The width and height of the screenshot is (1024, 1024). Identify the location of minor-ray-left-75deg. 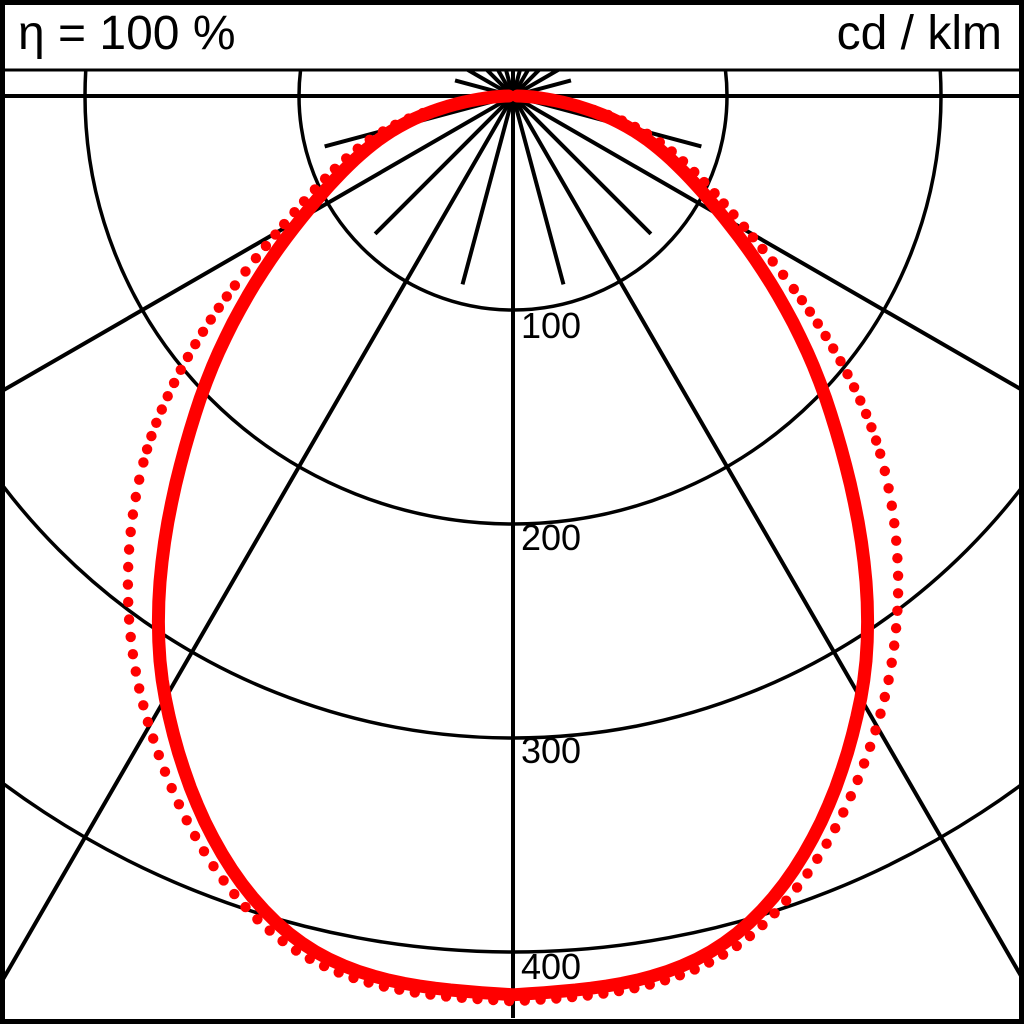
(448, 113).